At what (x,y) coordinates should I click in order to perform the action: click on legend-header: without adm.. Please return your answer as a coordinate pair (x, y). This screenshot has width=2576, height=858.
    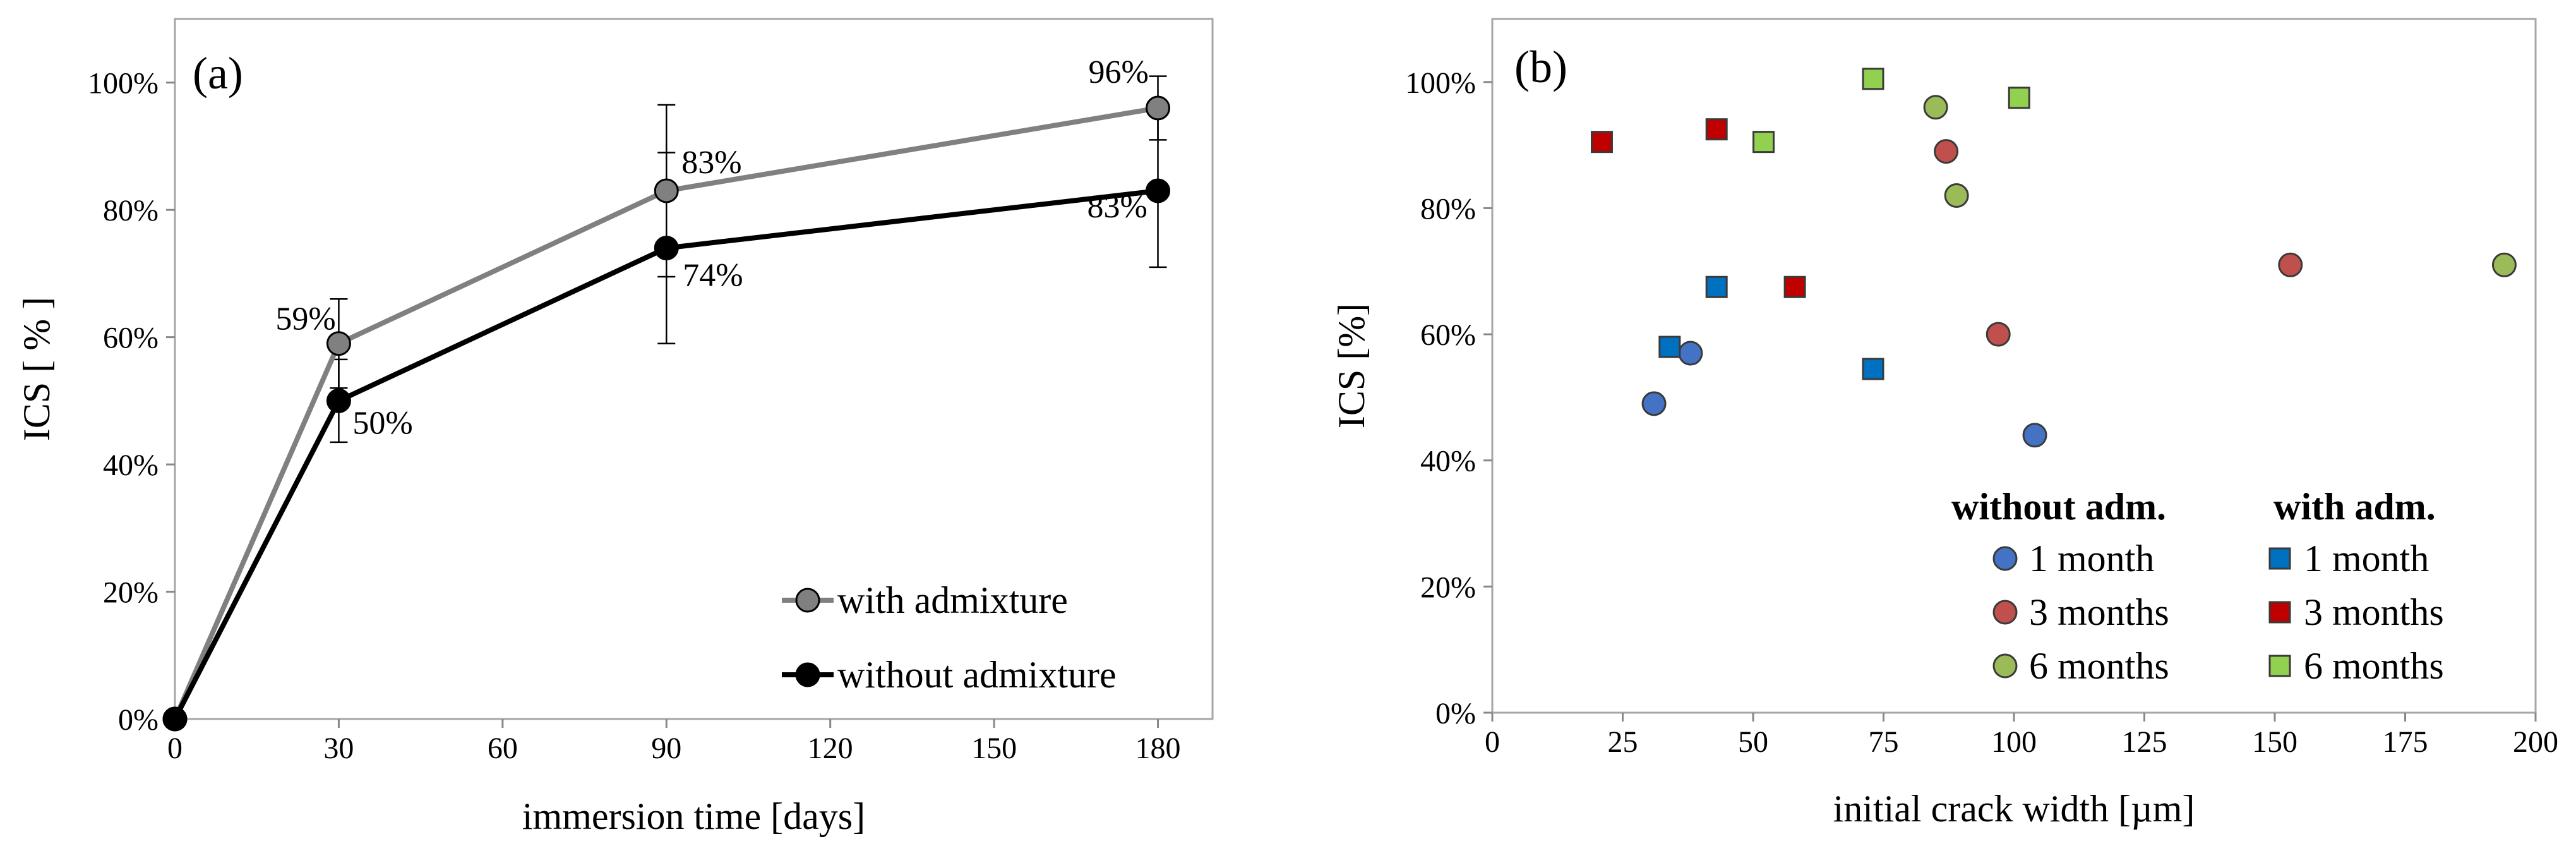
    Looking at the image, I should click on (2058, 507).